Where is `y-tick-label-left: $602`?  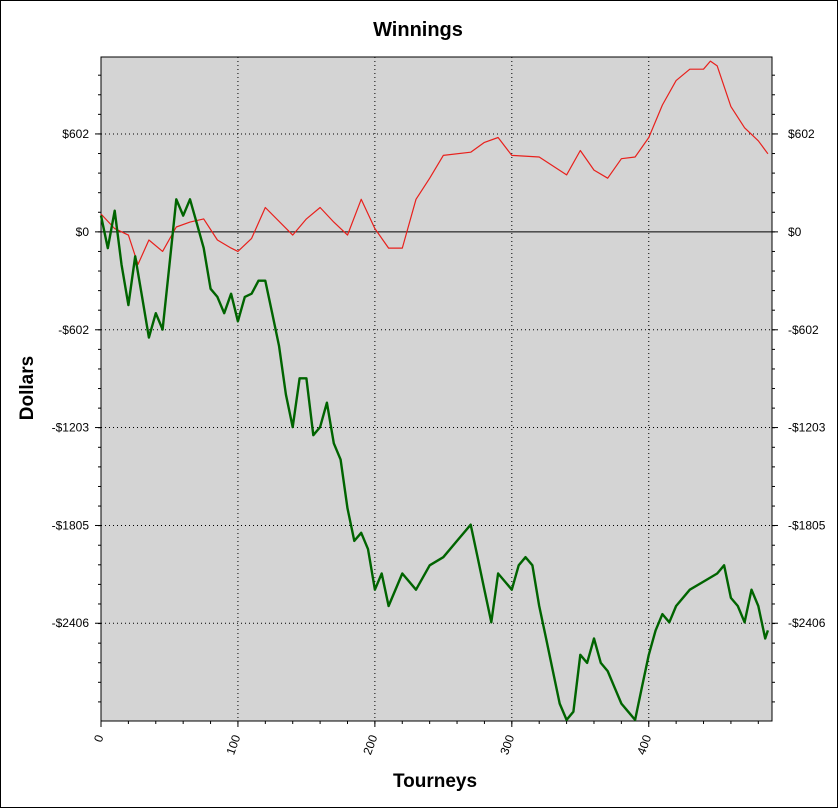
y-tick-label-left: $602 is located at coordinates (75, 134).